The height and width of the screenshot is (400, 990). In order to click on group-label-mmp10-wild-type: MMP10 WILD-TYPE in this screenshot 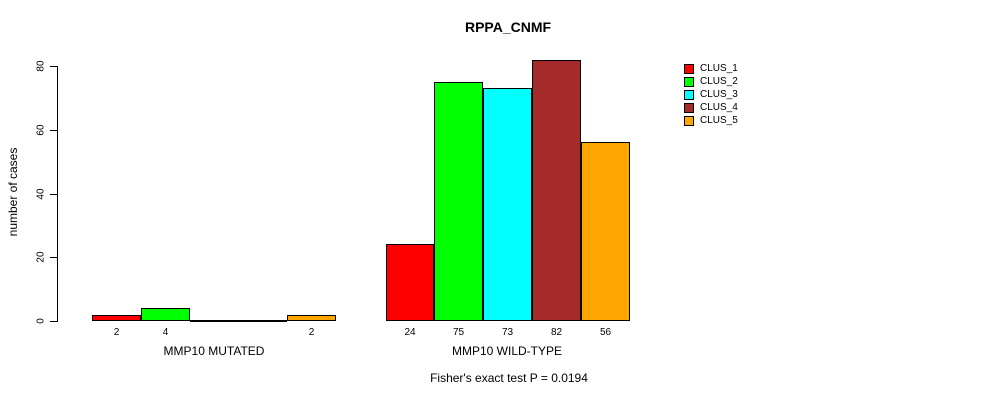, I will do `click(507, 351)`.